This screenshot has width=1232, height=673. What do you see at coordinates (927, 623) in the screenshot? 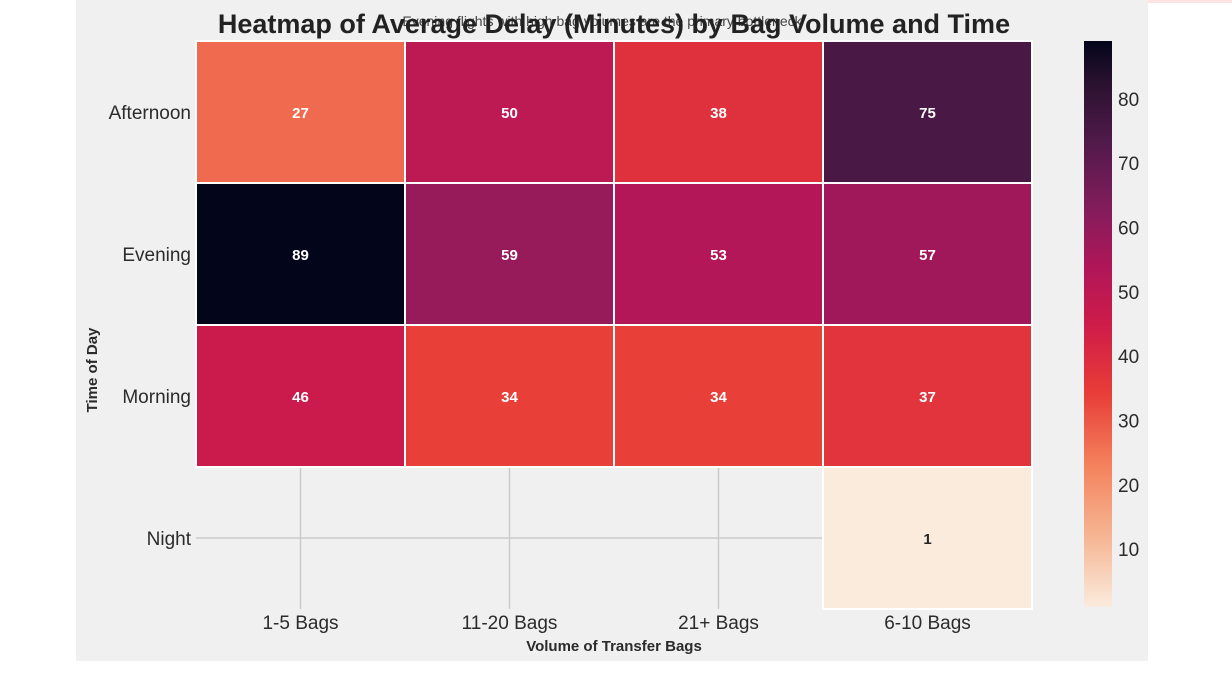
I see `x-tick-label: 6-10 Bags` at bounding box center [927, 623].